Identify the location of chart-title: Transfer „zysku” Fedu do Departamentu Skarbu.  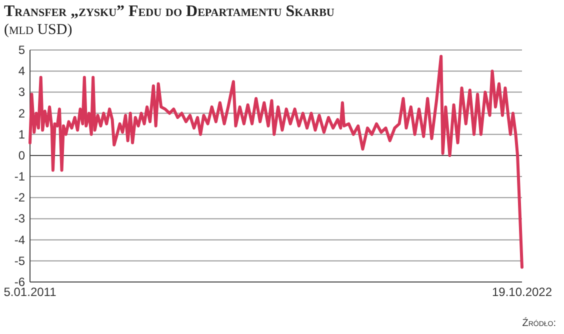
(169, 11).